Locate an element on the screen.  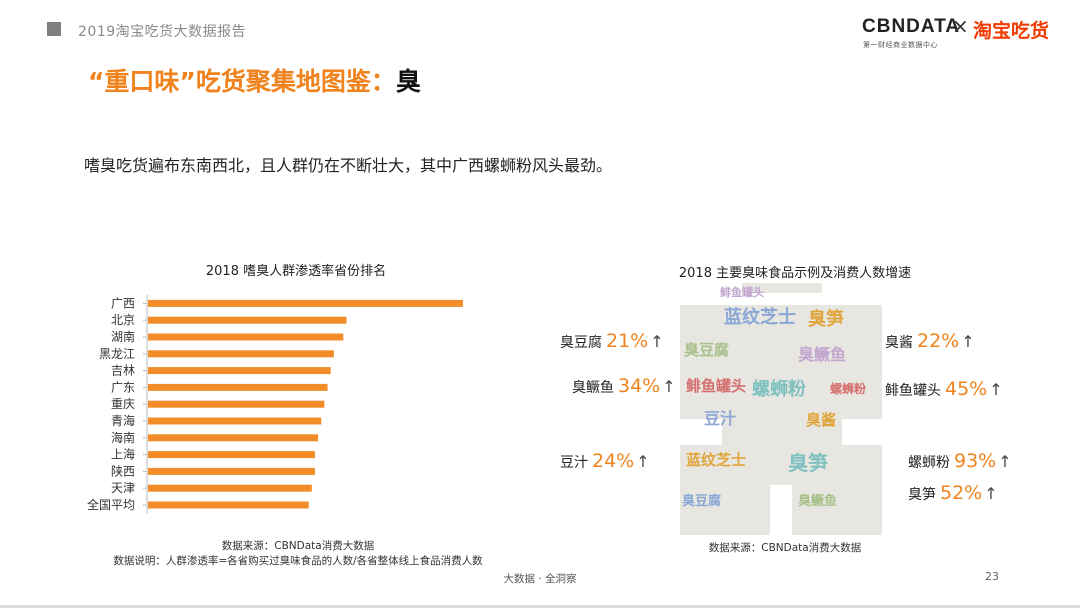
food-item: 臭鳜鱼 34% ↑ is located at coordinates (624, 386).